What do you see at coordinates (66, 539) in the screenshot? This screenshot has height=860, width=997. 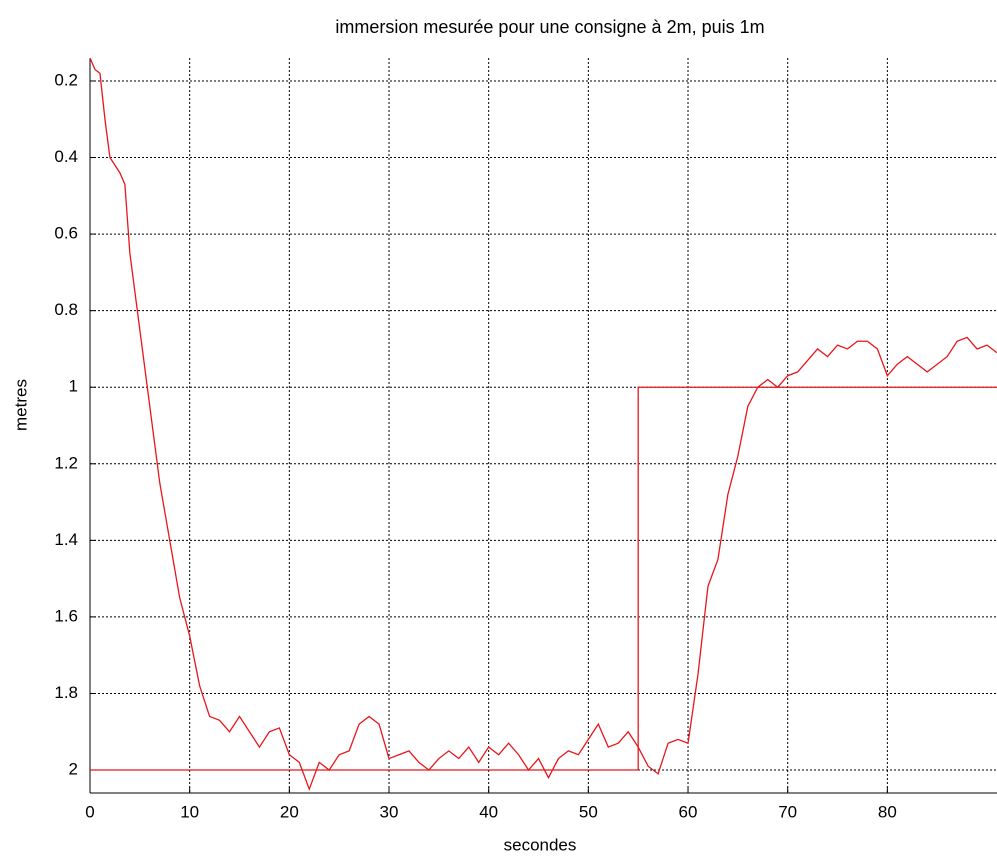 I see `y-tick-label: 1.4` at bounding box center [66, 539].